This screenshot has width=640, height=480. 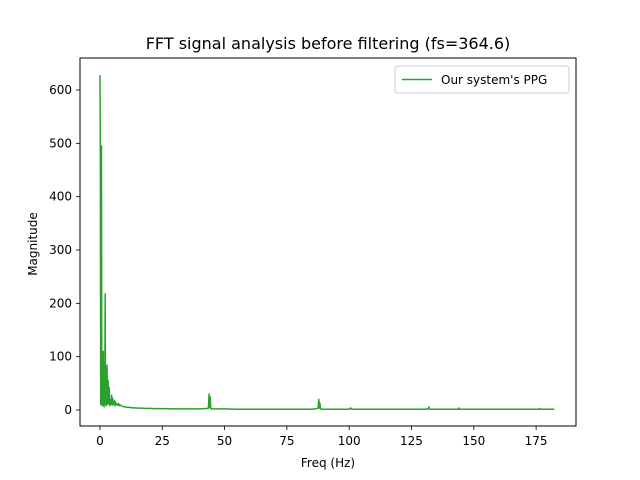 What do you see at coordinates (60, 357) in the screenshot?
I see `y-tick-label: 100` at bounding box center [60, 357].